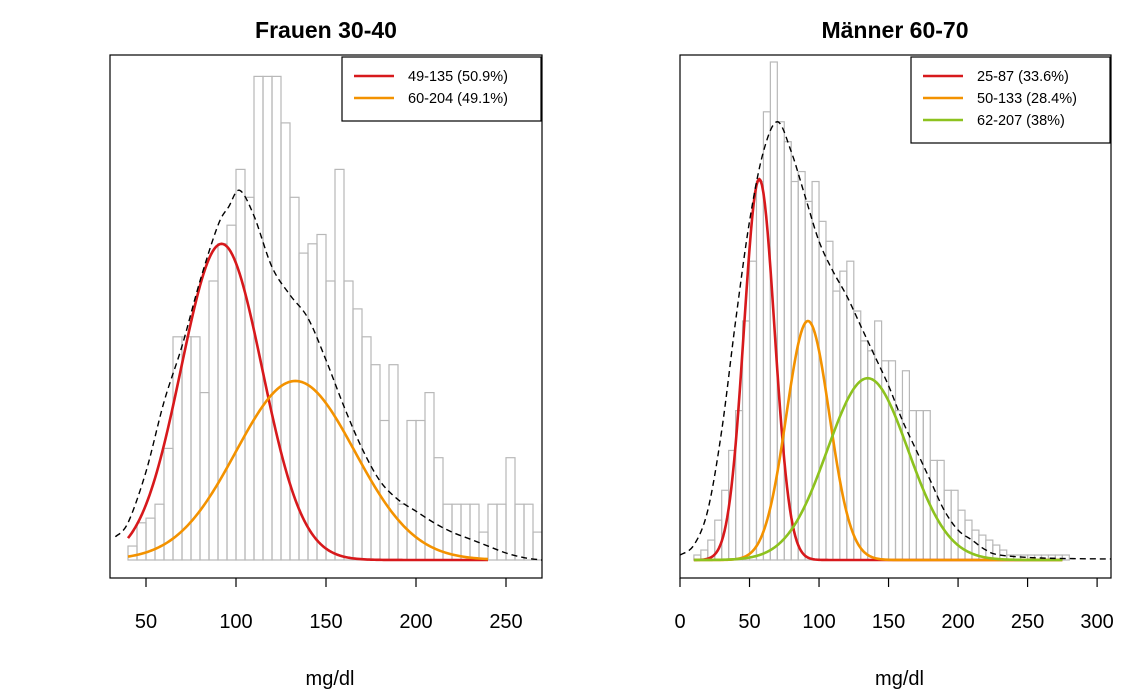 The width and height of the screenshot is (1140, 695). I want to click on chart-title: Frauen 30-40, so click(326, 30).